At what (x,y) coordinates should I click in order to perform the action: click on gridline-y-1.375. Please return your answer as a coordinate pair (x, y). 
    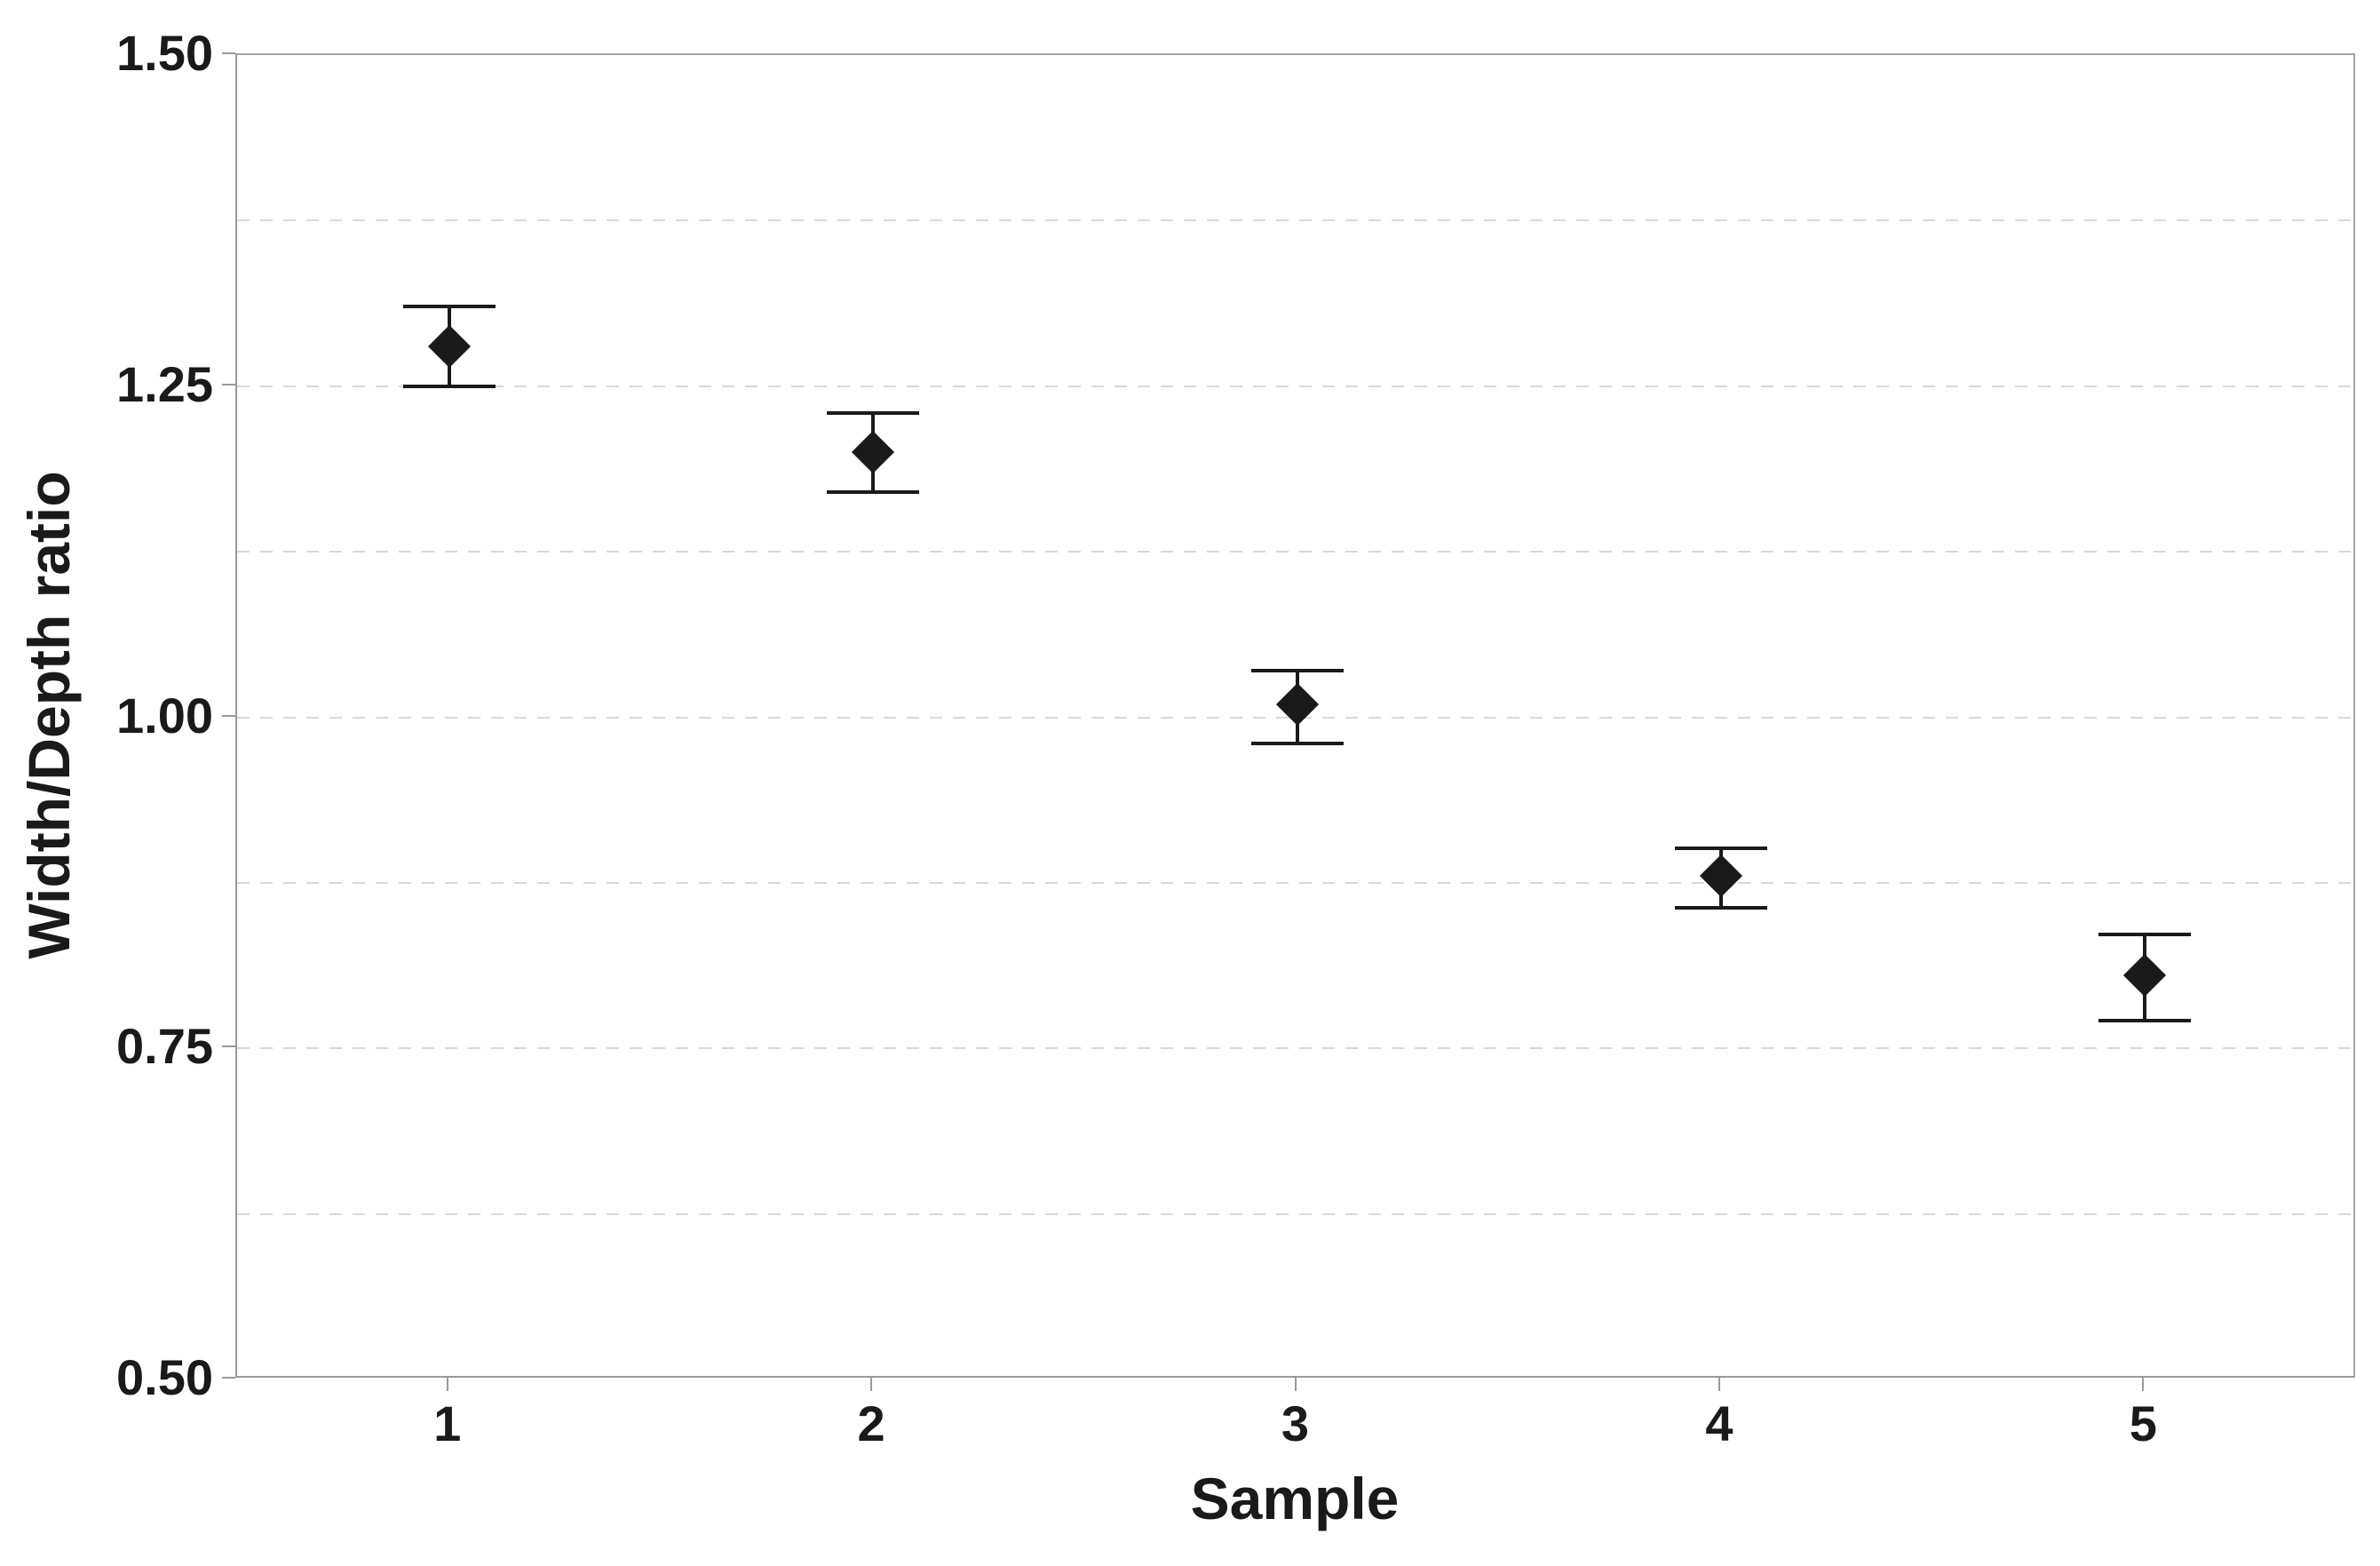
    Looking at the image, I should click on (1295, 221).